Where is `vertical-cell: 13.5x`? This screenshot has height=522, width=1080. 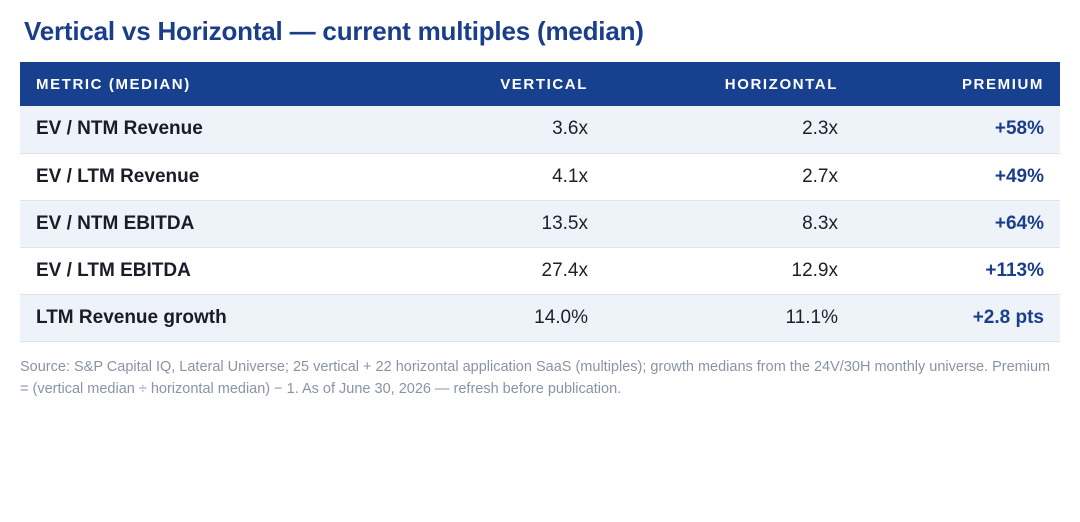 vertical-cell: 13.5x is located at coordinates (564, 223).